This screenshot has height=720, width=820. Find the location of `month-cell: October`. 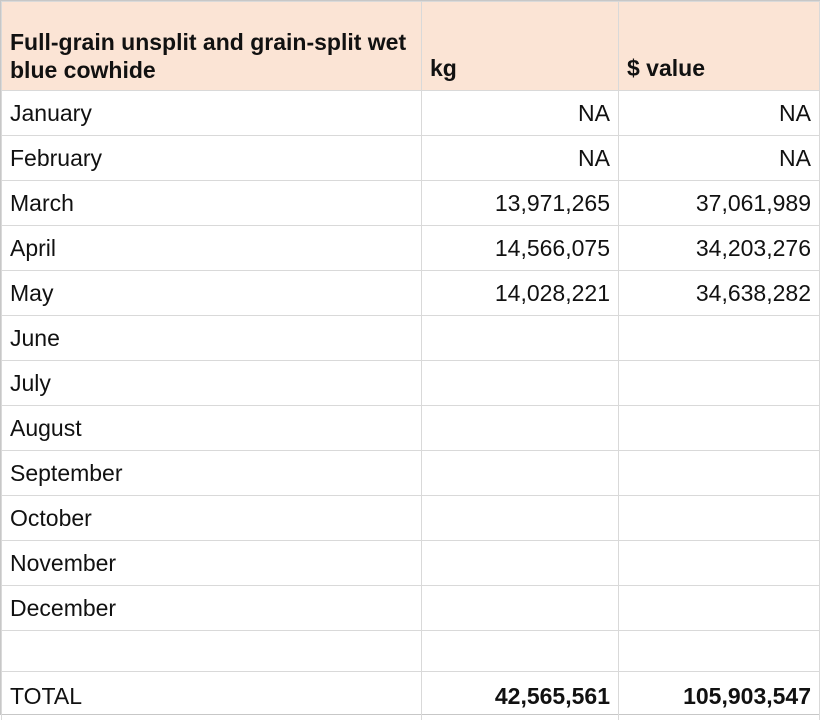

month-cell: October is located at coordinates (212, 518).